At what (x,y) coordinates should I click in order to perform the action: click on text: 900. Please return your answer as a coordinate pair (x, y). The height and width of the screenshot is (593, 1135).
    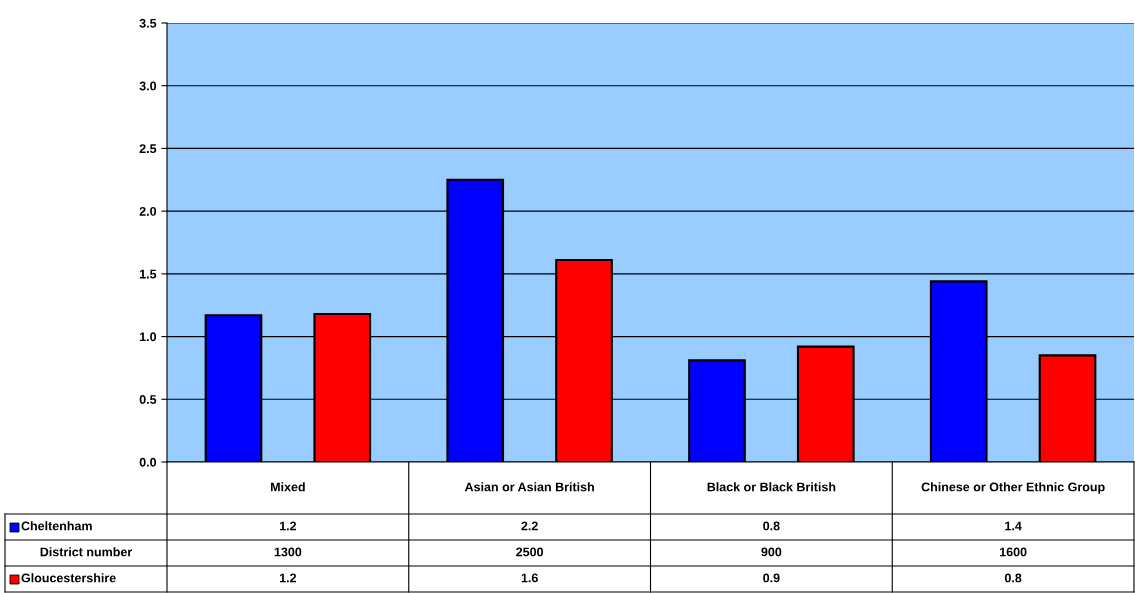
    Looking at the image, I should click on (771, 552).